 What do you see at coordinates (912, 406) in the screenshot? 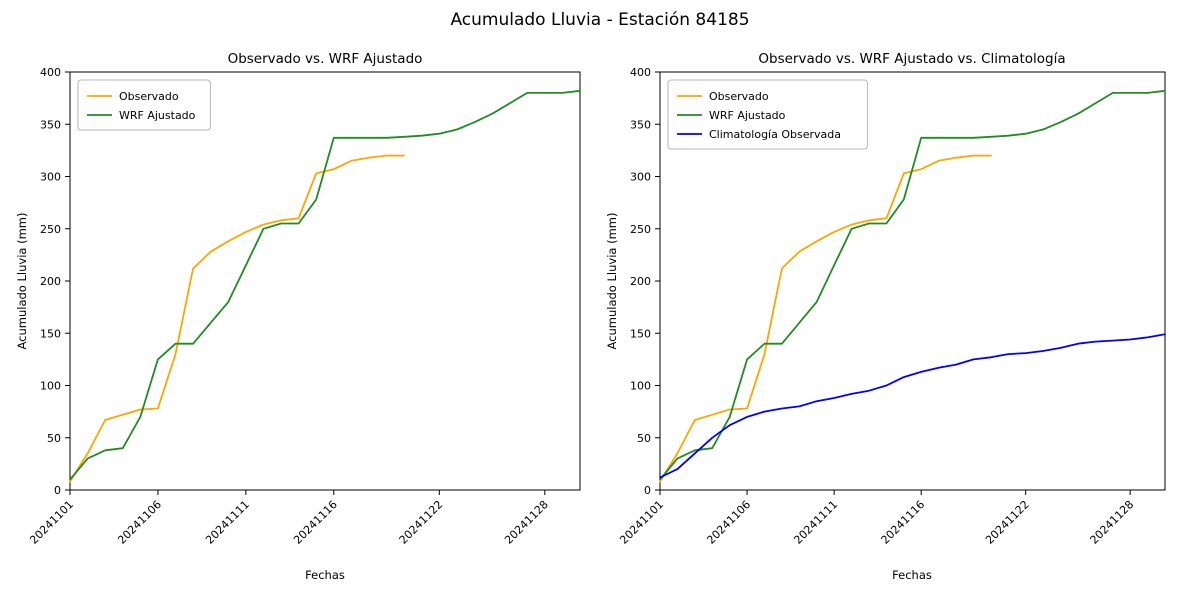
I see `series-line-climatolog-a-observada` at bounding box center [912, 406].